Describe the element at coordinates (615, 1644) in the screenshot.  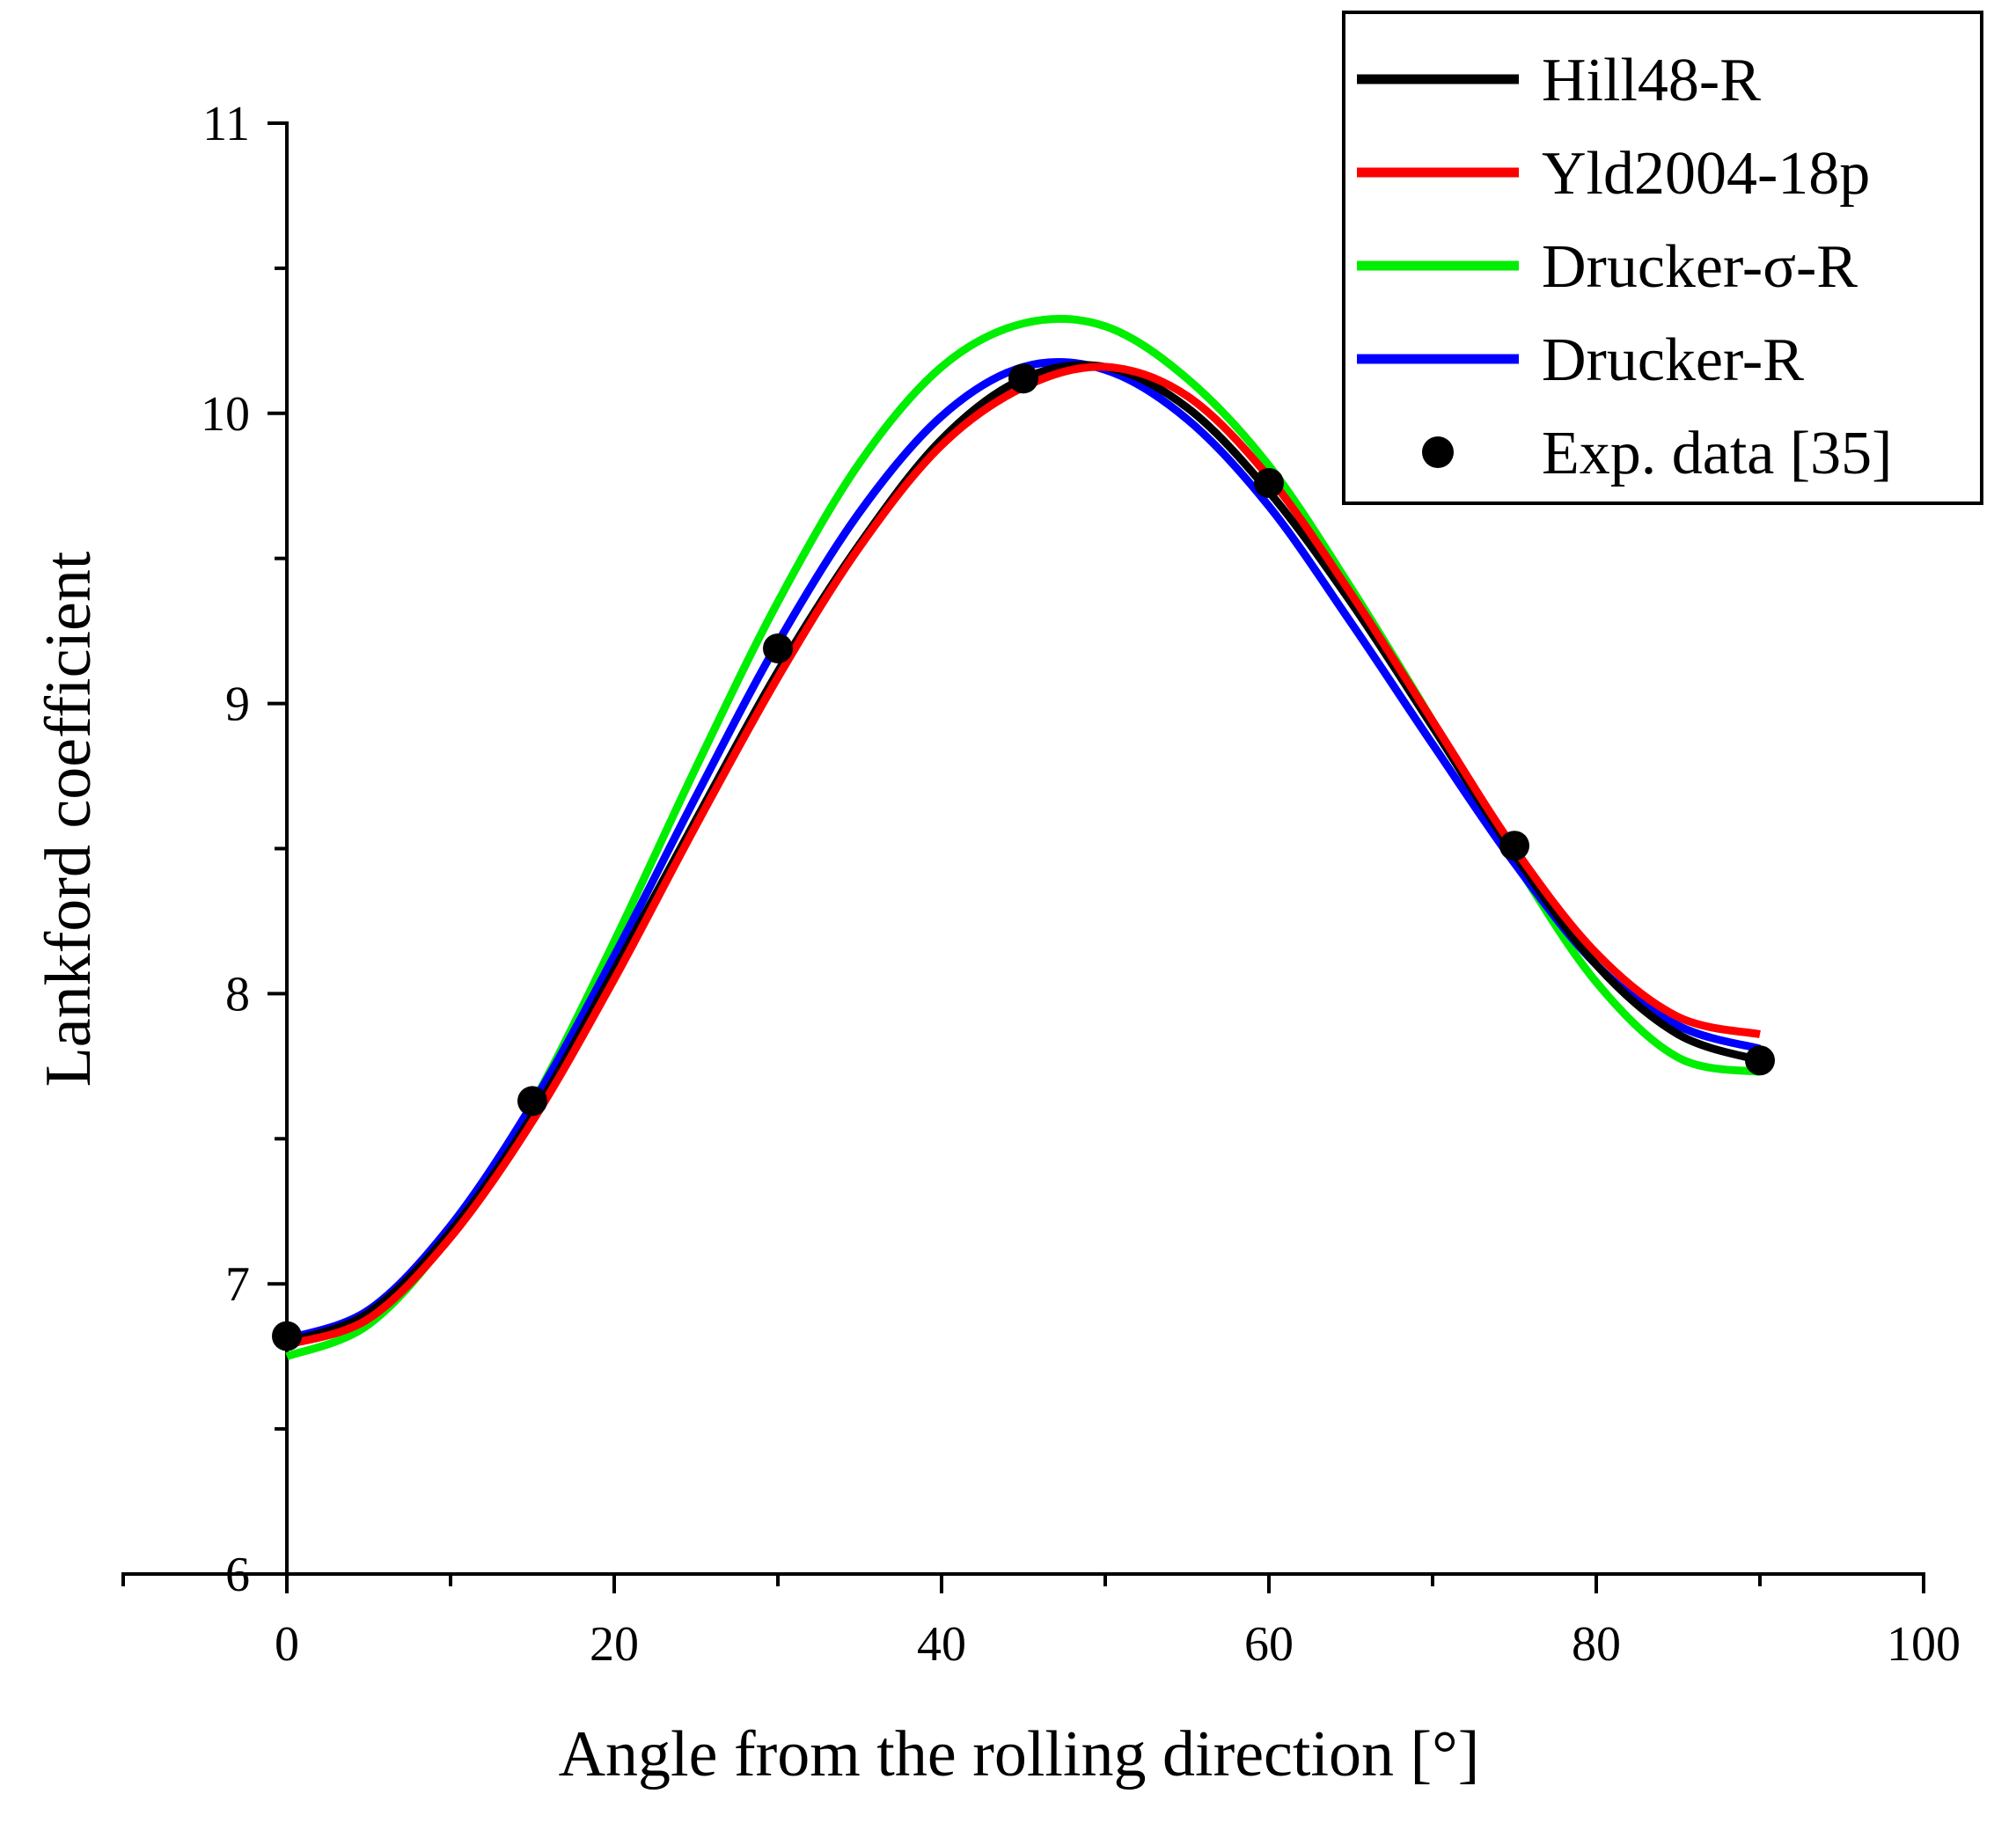
I see `x-tick-label: 20` at that location.